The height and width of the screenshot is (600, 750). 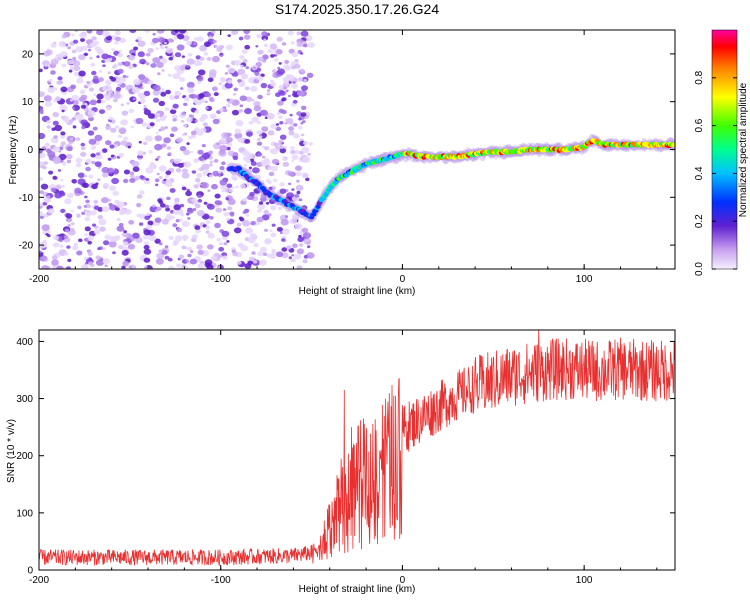 I want to click on colorbar-tick-label: 0.8, so click(x=699, y=77).